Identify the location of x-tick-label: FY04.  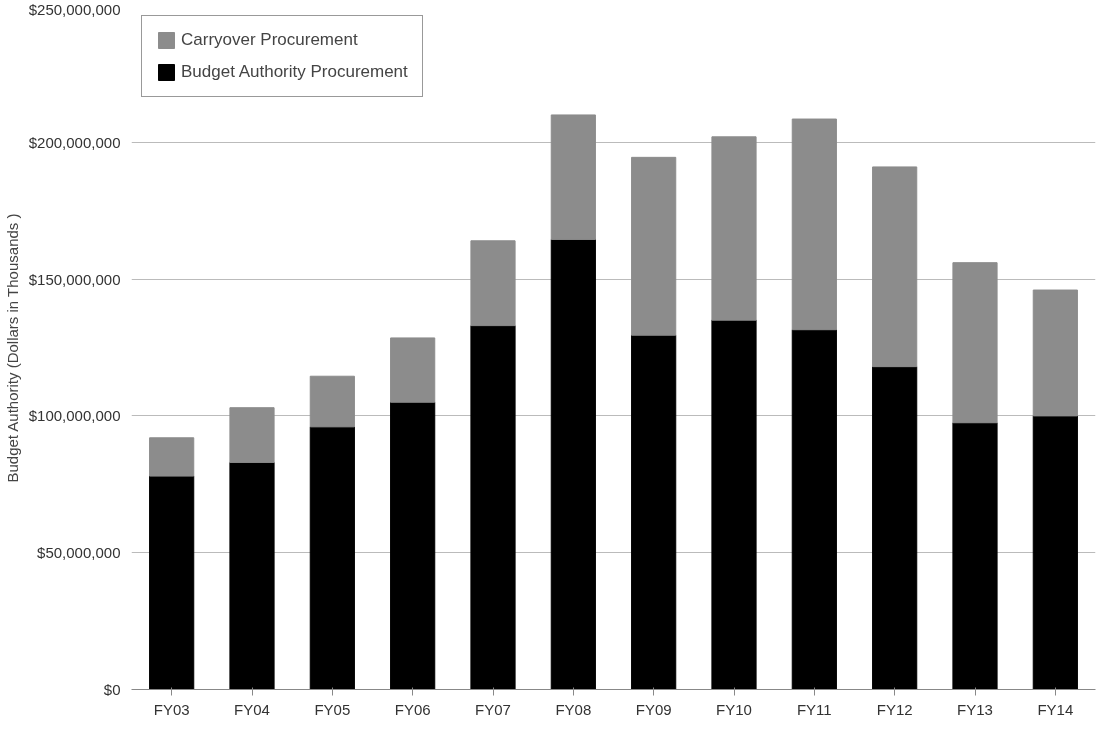
(252, 709).